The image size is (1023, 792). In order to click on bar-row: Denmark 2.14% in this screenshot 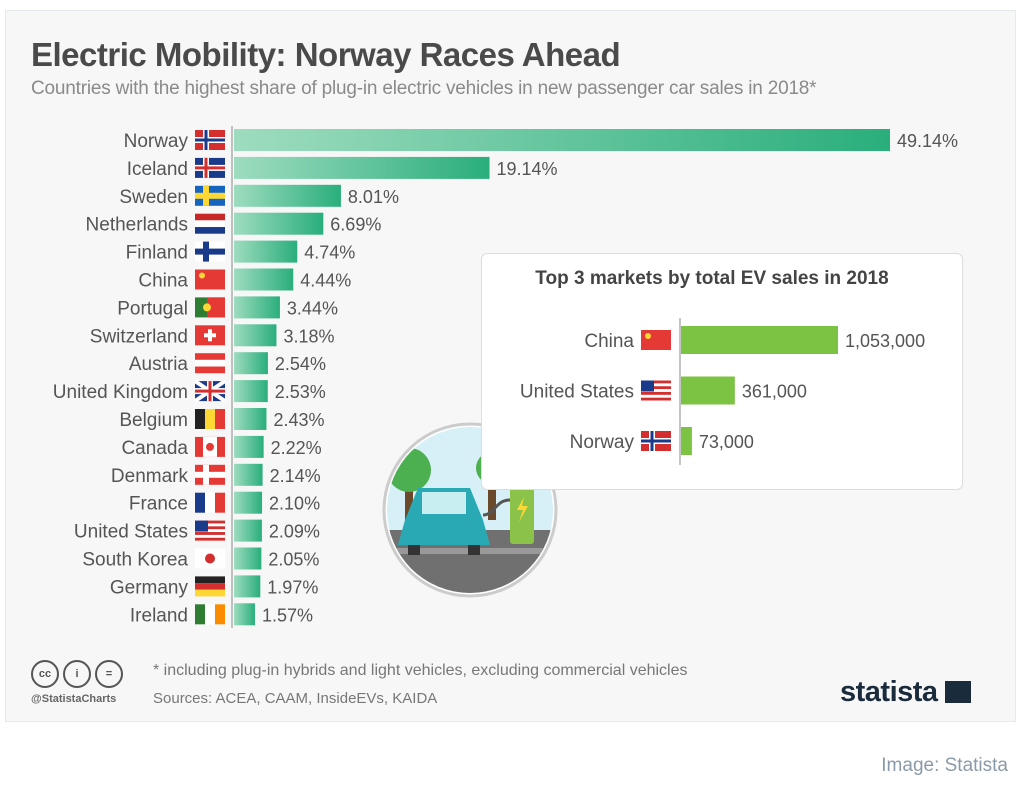, I will do `click(216, 475)`.